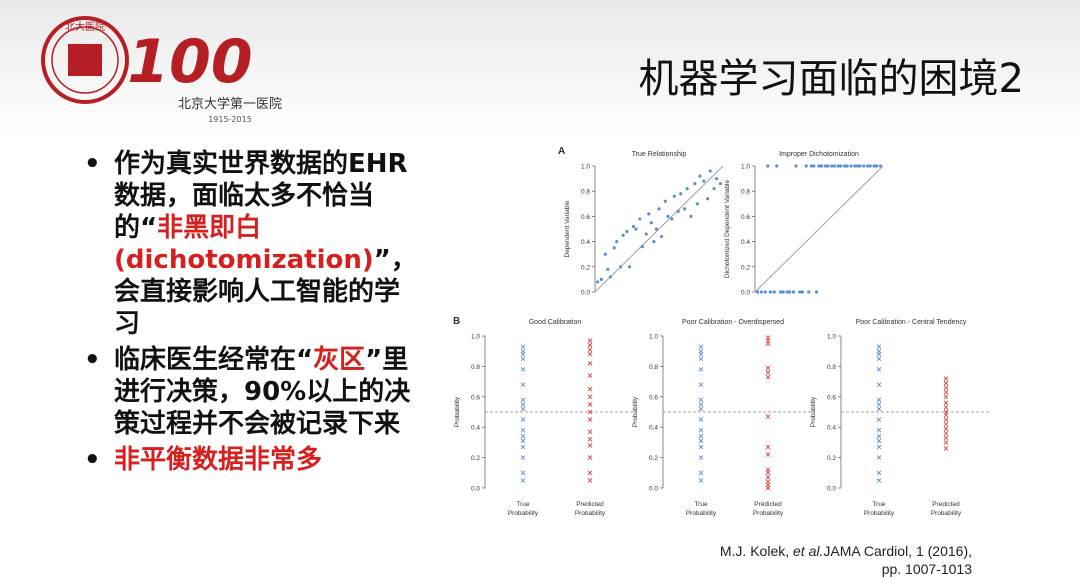 This screenshot has height=578, width=1080. I want to click on fit-line, so click(659, 229).